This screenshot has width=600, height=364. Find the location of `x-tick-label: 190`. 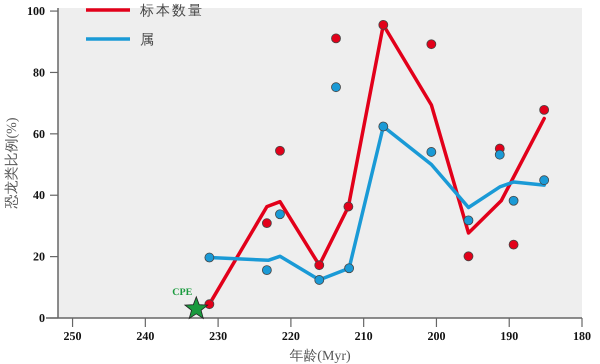

x-tick-label: 190 is located at coordinates (509, 336).